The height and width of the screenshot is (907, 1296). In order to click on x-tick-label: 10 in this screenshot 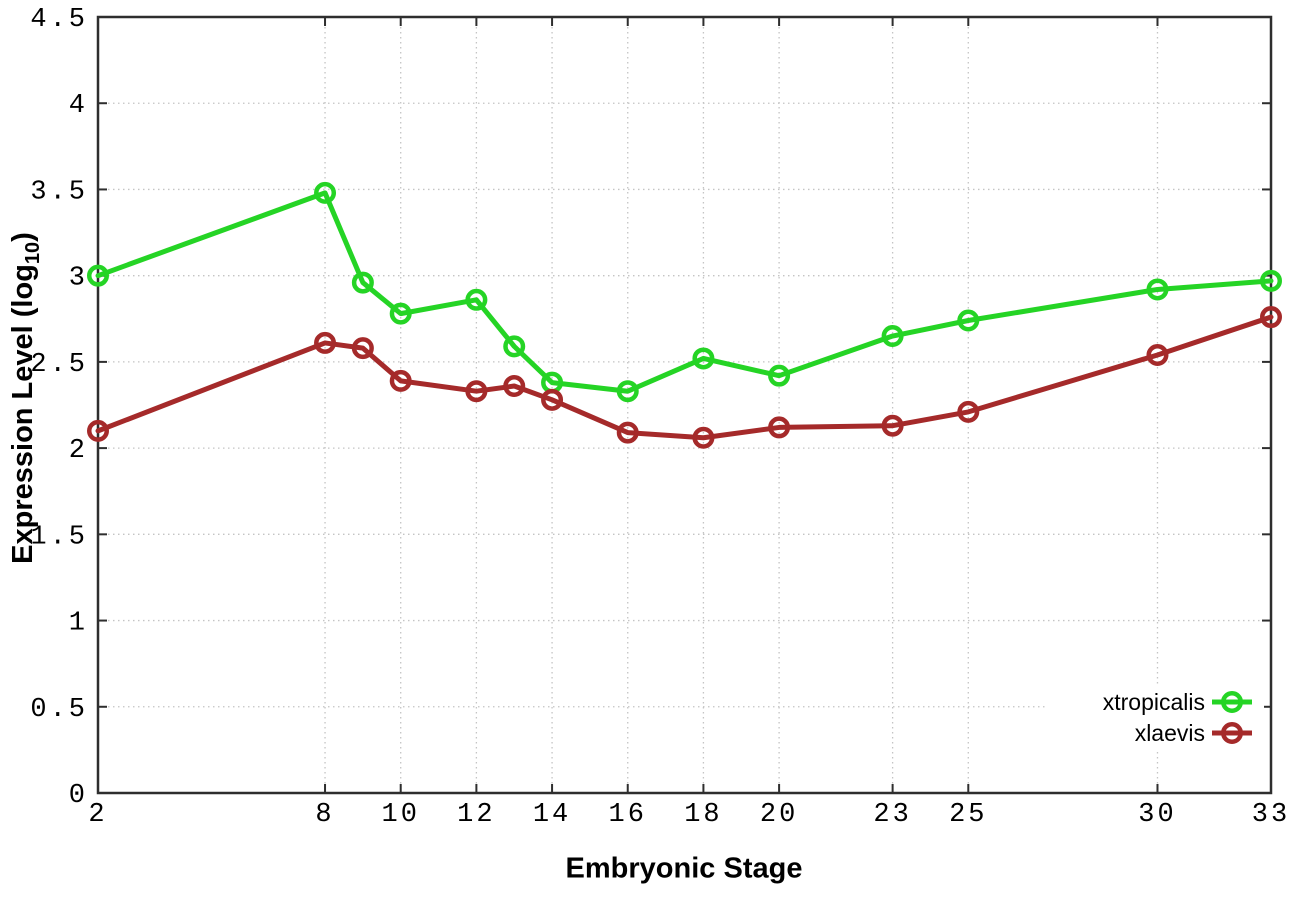, I will do `click(401, 815)`.